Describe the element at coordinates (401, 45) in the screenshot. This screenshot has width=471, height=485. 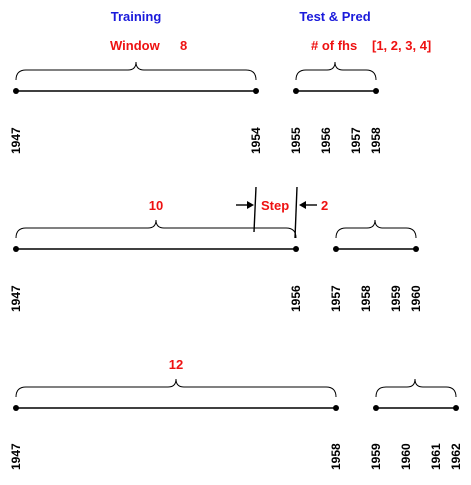
I see `fhs-value: [1, 2, 3, 4]` at that location.